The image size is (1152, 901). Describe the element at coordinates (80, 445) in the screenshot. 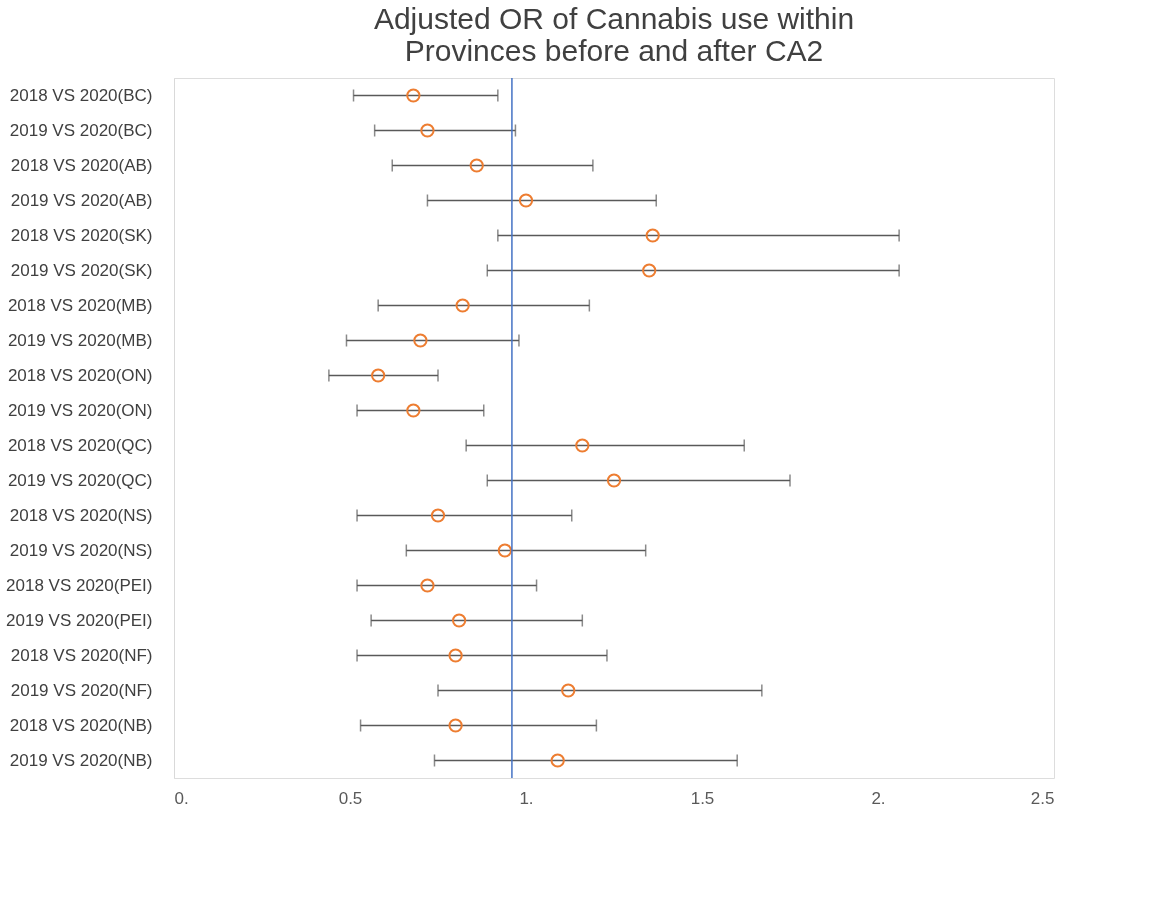

I see `y-tick-label: 2018 VS 2020(QC)` at that location.